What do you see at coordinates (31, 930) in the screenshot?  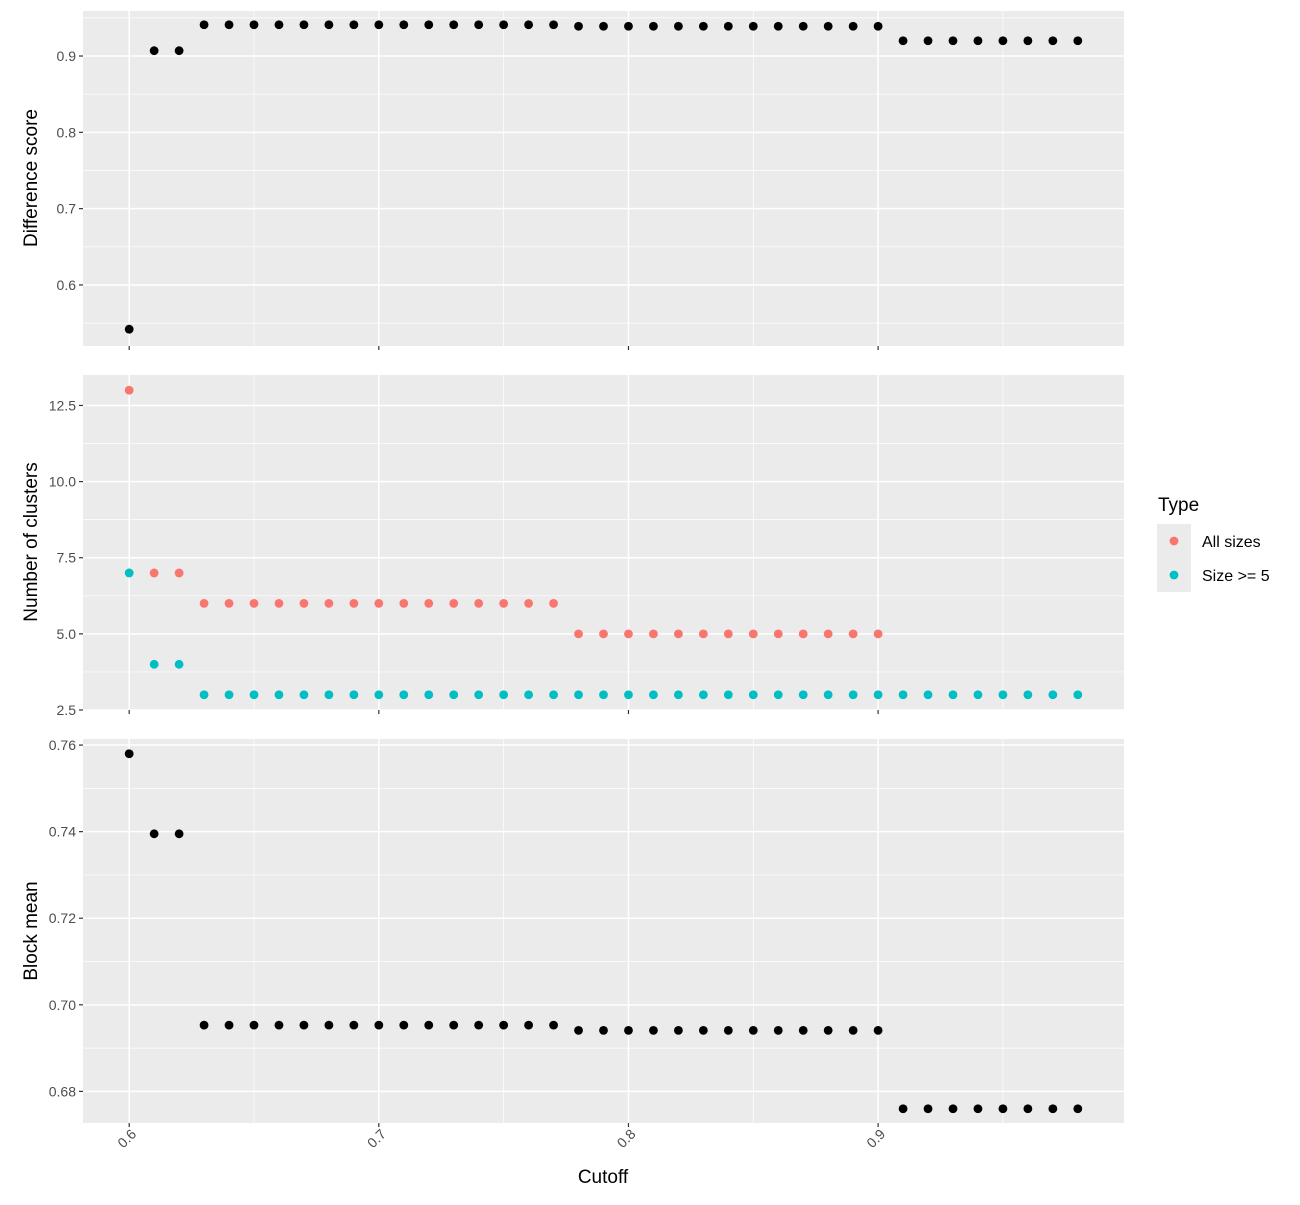 I see `y-axis-title-block-mean: Block mean` at bounding box center [31, 930].